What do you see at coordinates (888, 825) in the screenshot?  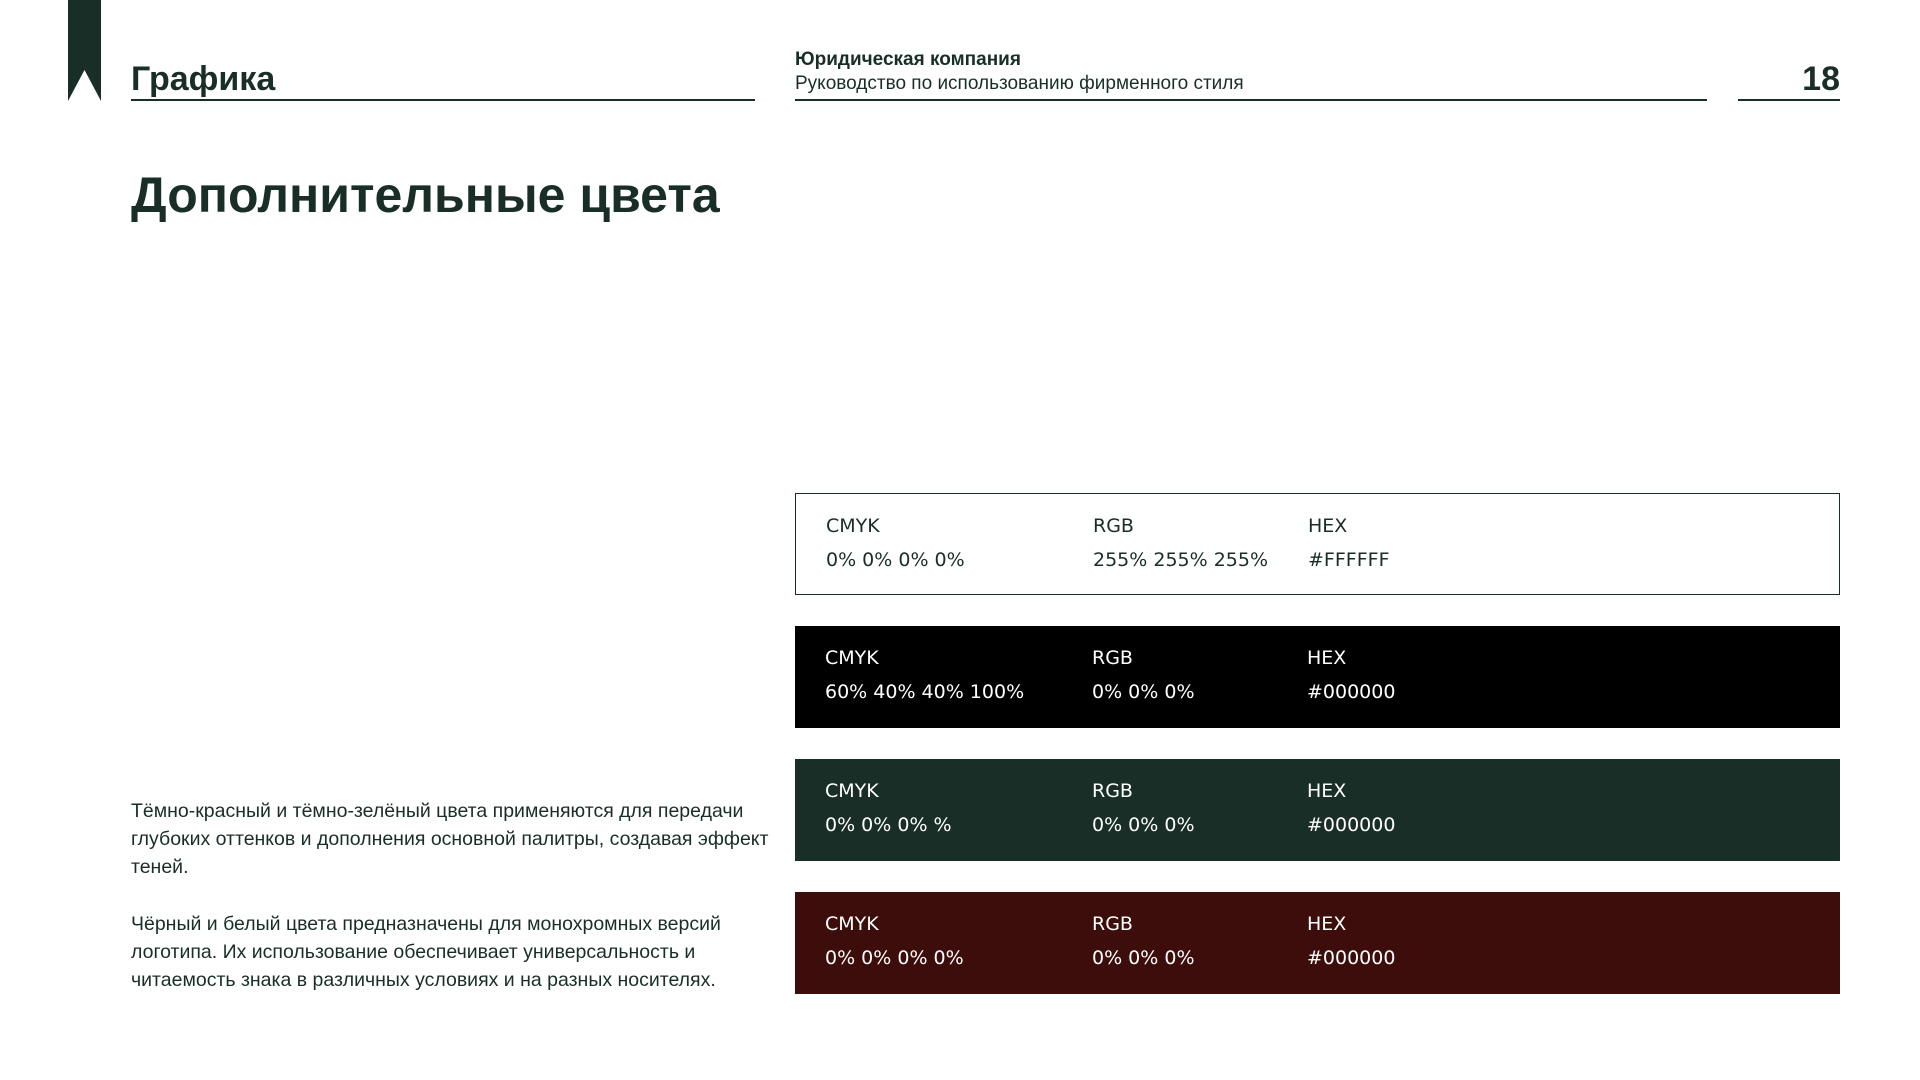 I see `cmyk-value: 0% 0% 0% %` at bounding box center [888, 825].